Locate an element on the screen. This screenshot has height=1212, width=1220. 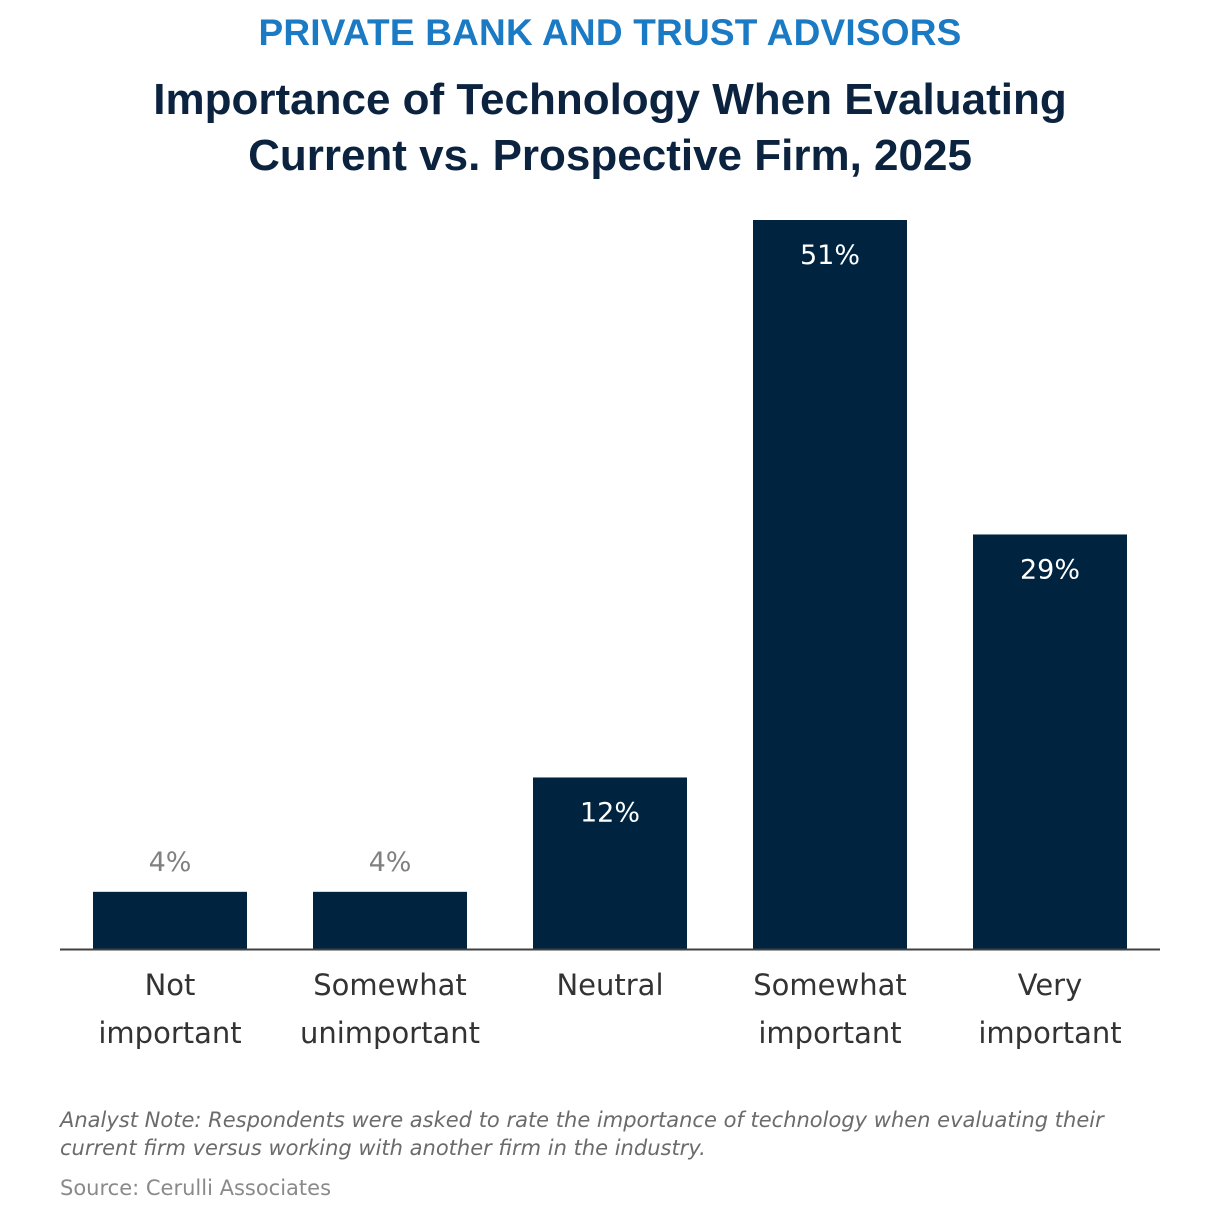
category-label-3-1: important is located at coordinates (829, 1033).